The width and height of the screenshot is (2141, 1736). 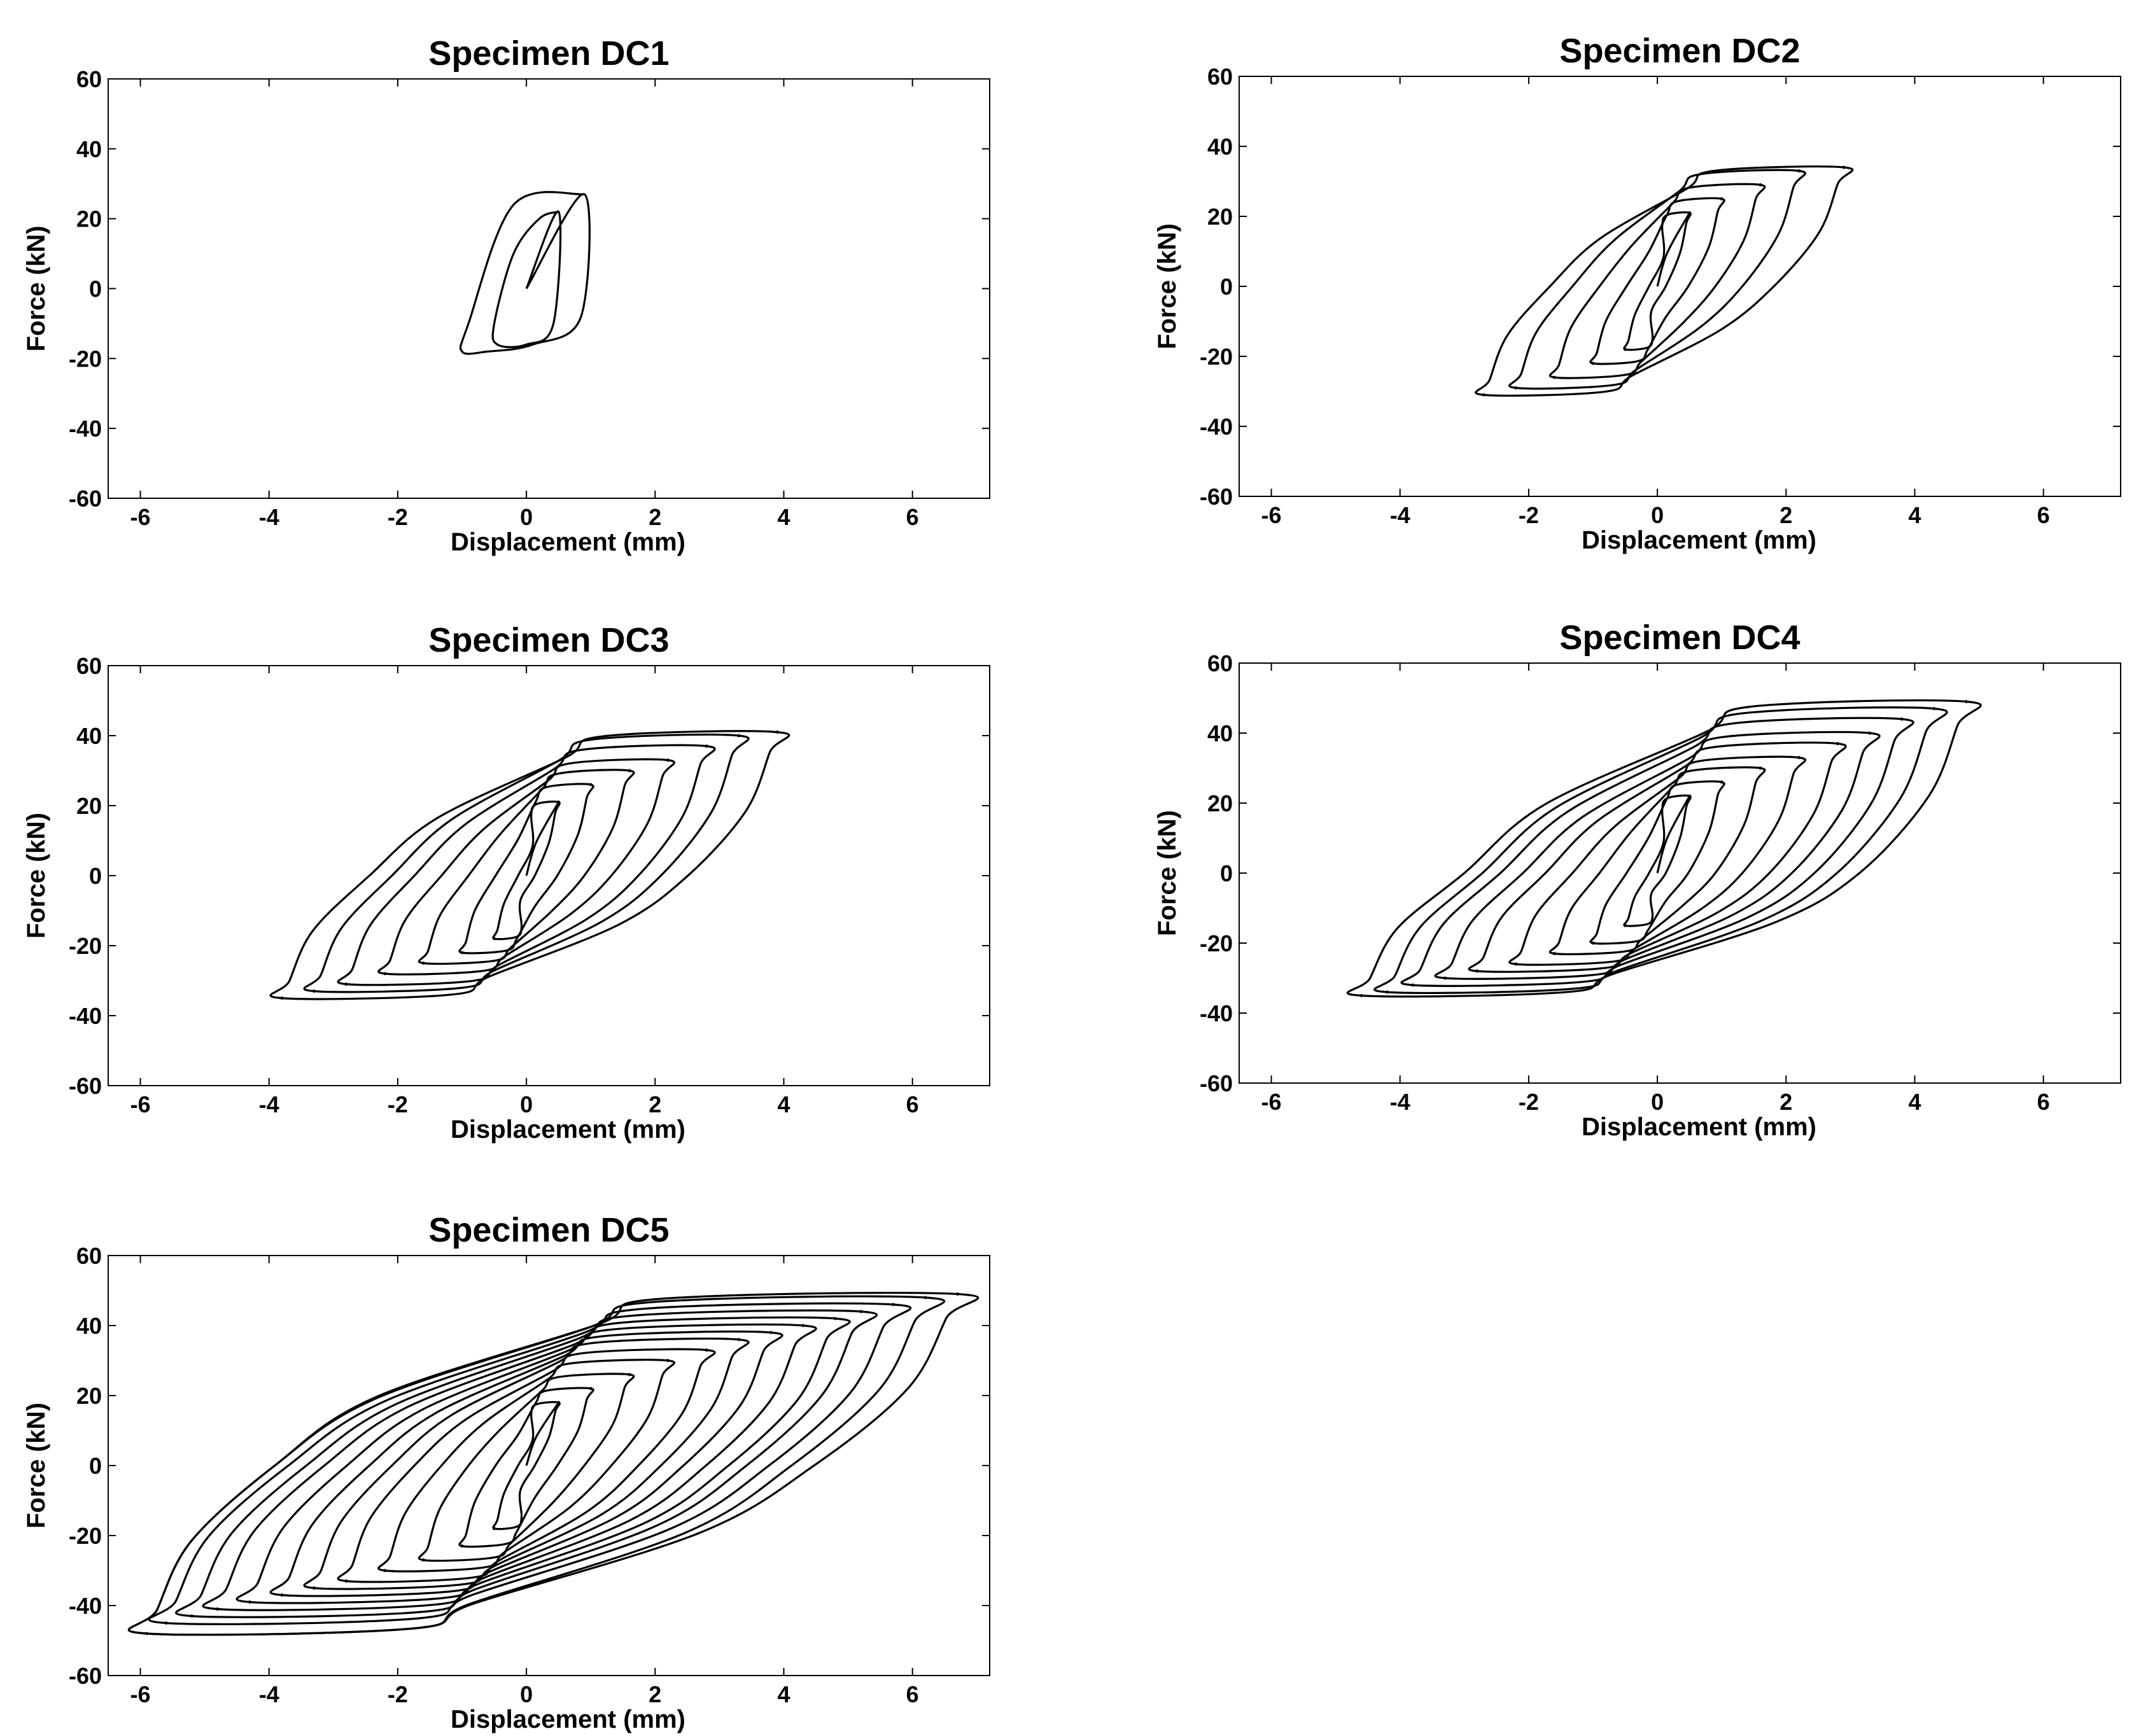 What do you see at coordinates (542, 1434) in the screenshot?
I see `initial-loading-branch` at bounding box center [542, 1434].